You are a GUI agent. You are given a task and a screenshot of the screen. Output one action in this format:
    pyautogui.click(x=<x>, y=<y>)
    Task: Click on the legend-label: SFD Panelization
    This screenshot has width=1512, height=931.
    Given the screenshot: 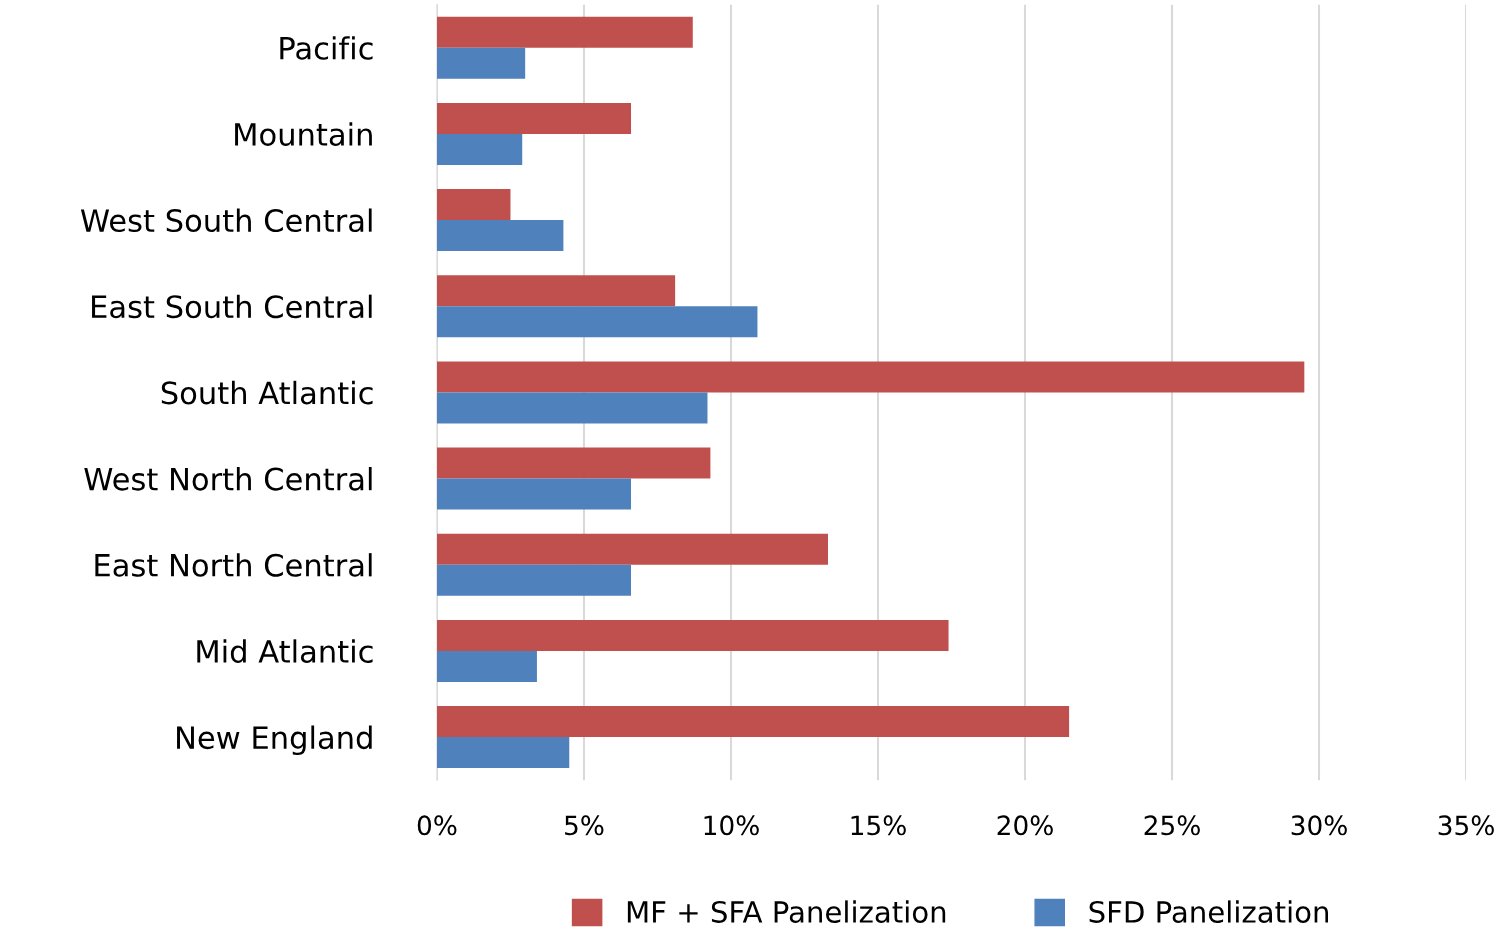 What is the action you would take?
    pyautogui.click(x=1209, y=911)
    